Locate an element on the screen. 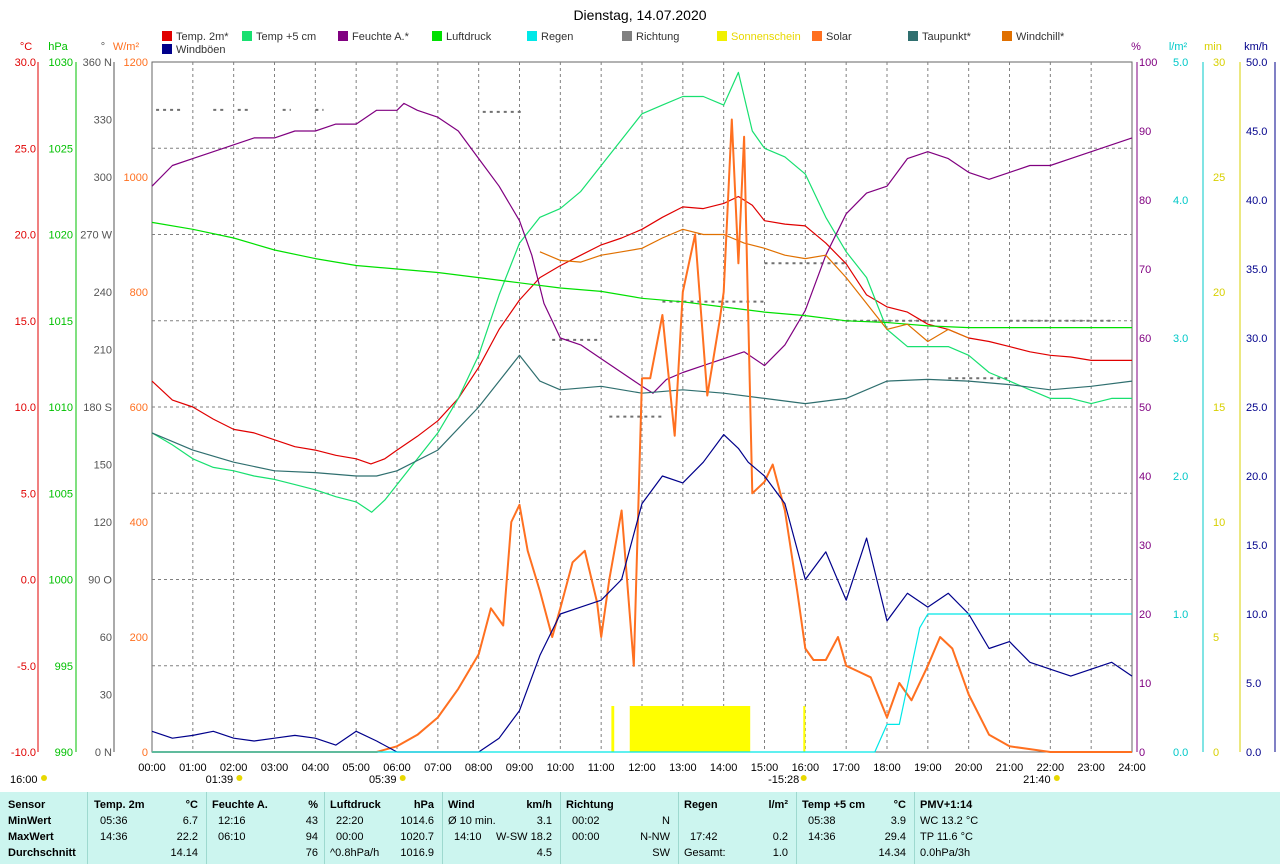  axis-tick-label: 10.0 is located at coordinates (1256, 615).